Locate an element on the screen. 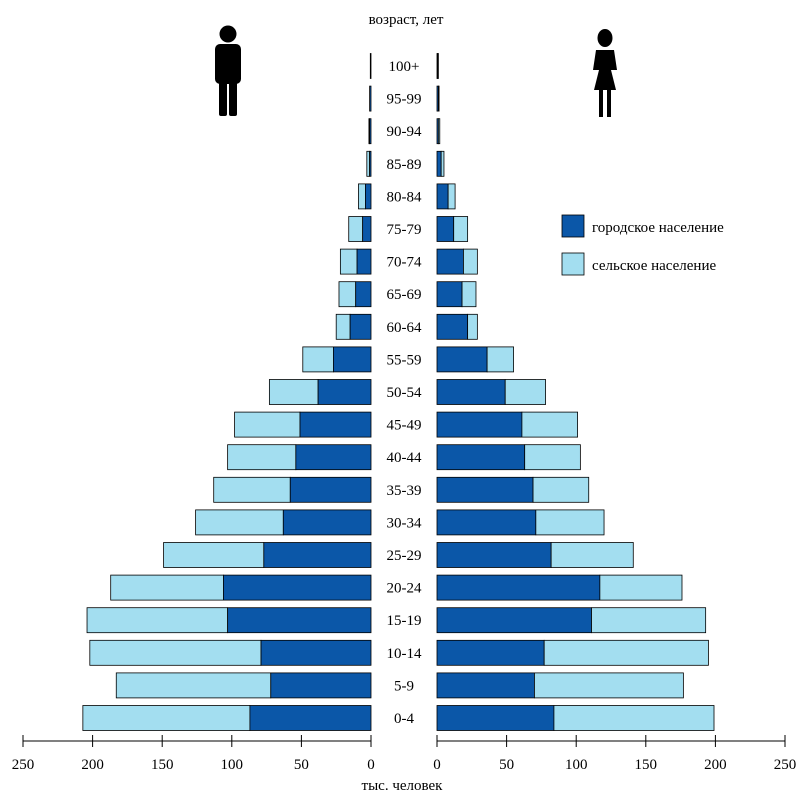 The image size is (801, 794). age-label-85-89: 85-89 is located at coordinates (404, 165).